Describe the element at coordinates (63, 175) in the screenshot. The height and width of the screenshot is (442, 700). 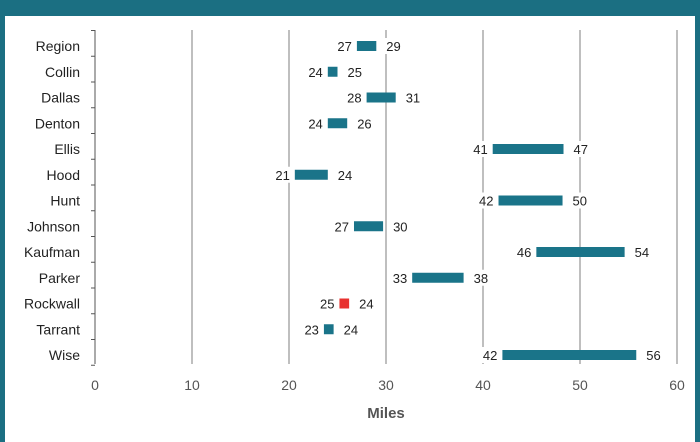
I see `category-label-hood: Hood` at that location.